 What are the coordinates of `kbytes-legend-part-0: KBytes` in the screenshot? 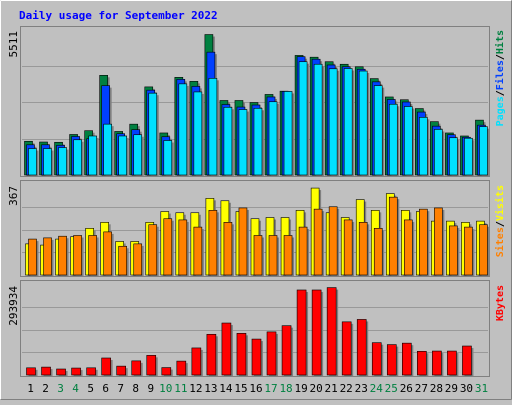 It's located at (500, 303).